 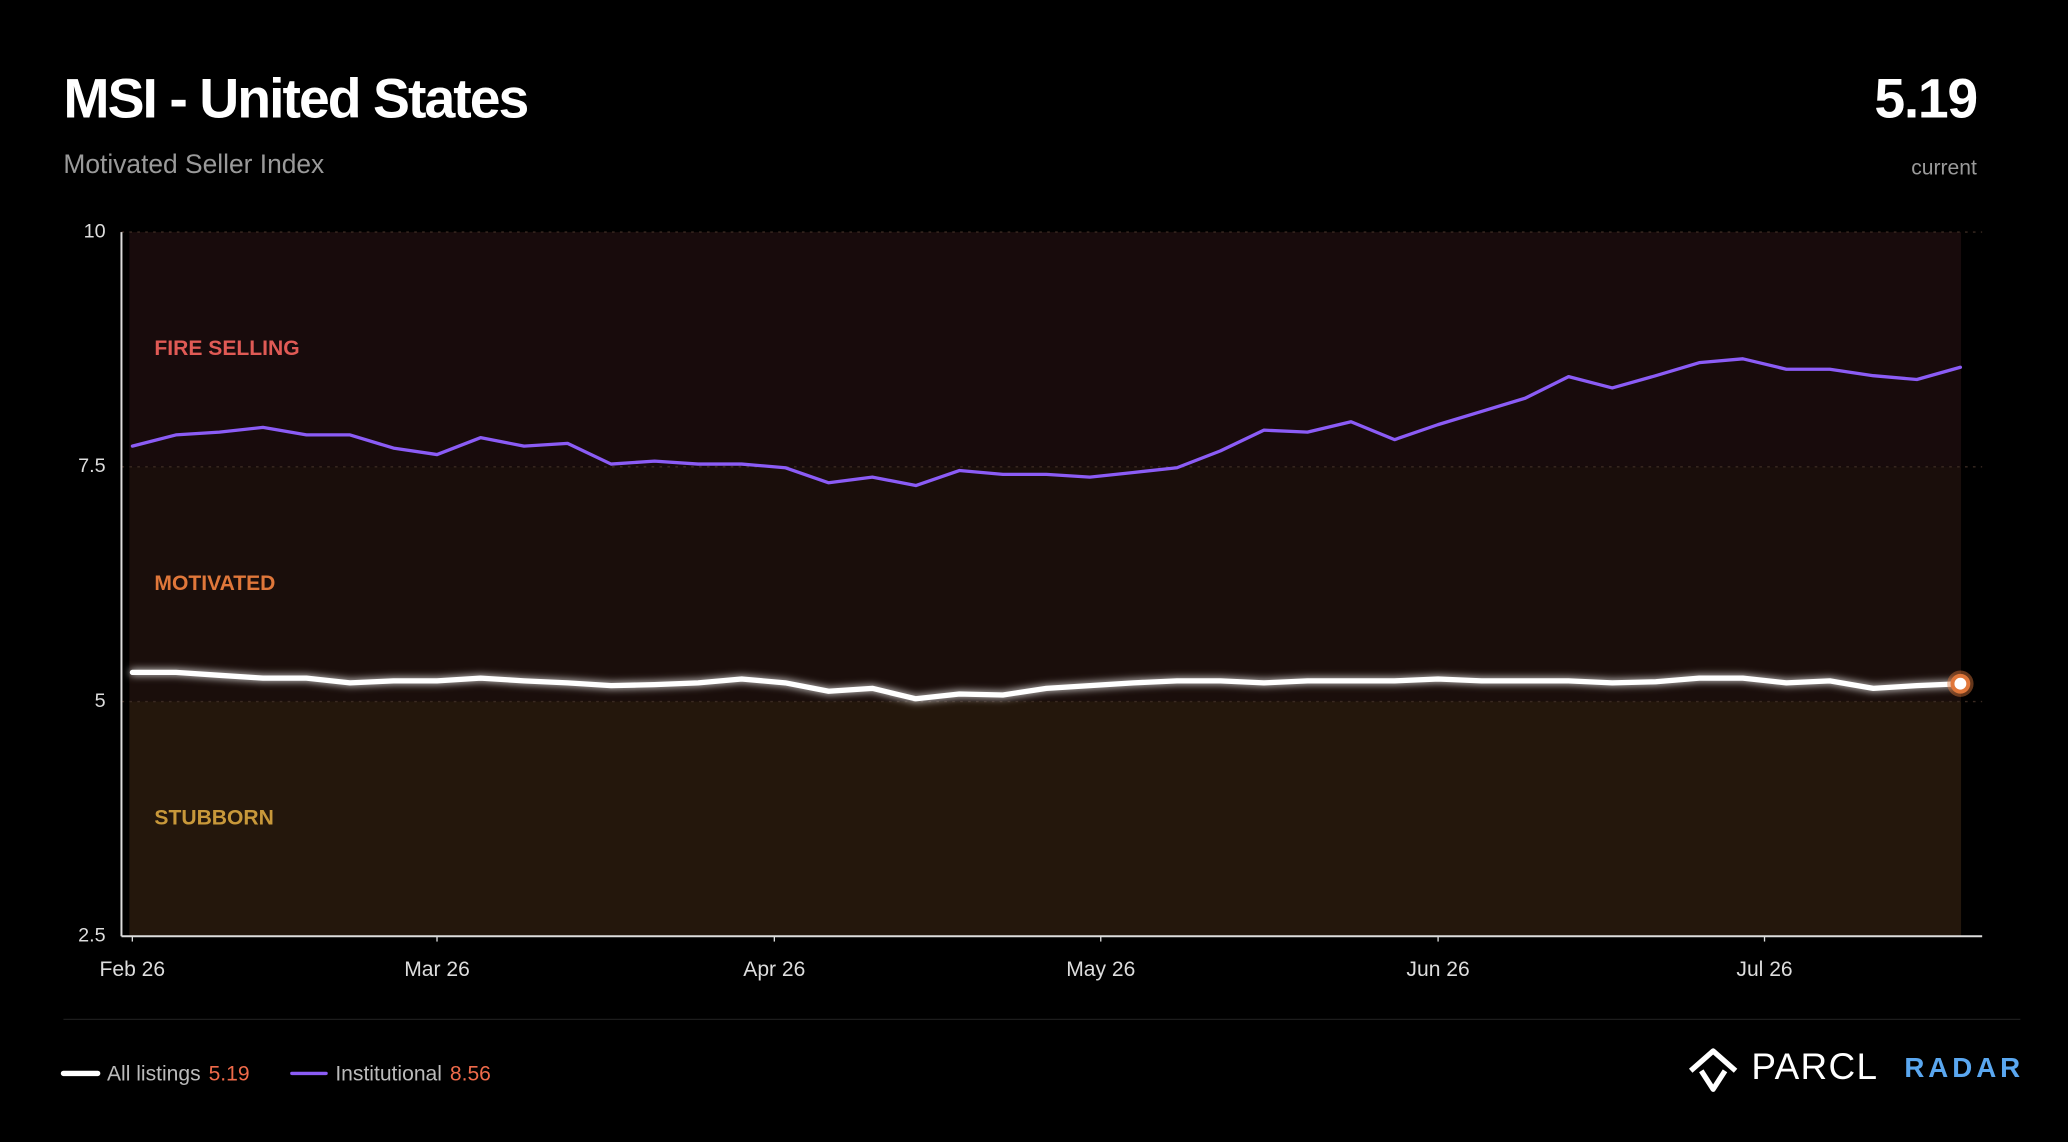 What do you see at coordinates (774, 969) in the screenshot?
I see `x-tick-label: Apr 26` at bounding box center [774, 969].